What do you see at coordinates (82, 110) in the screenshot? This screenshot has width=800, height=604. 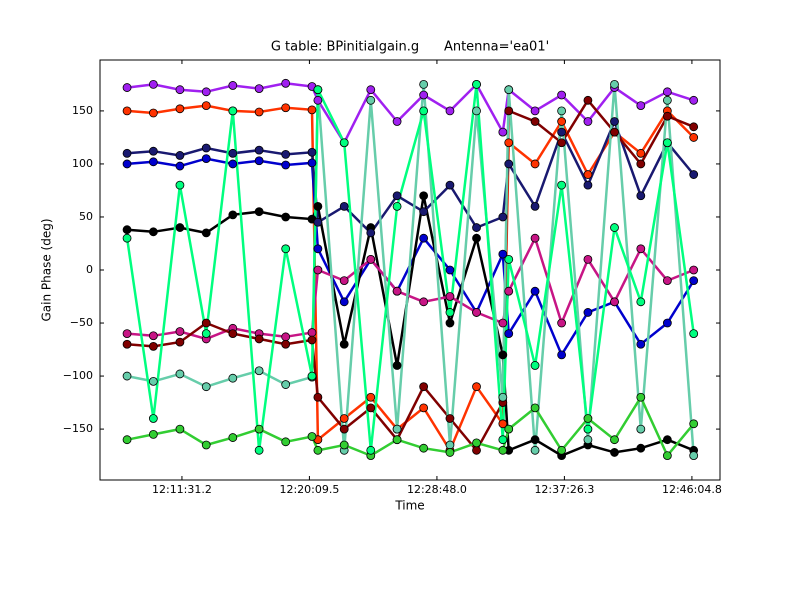 I see `y-tick-label: 150` at bounding box center [82, 110].